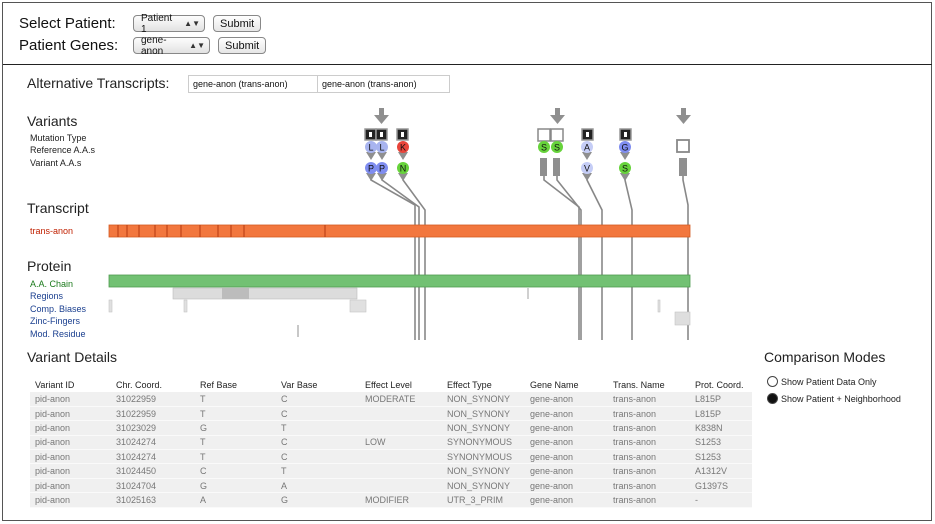  What do you see at coordinates (526, 169) in the screenshot?
I see `connector-funnels` at bounding box center [526, 169].